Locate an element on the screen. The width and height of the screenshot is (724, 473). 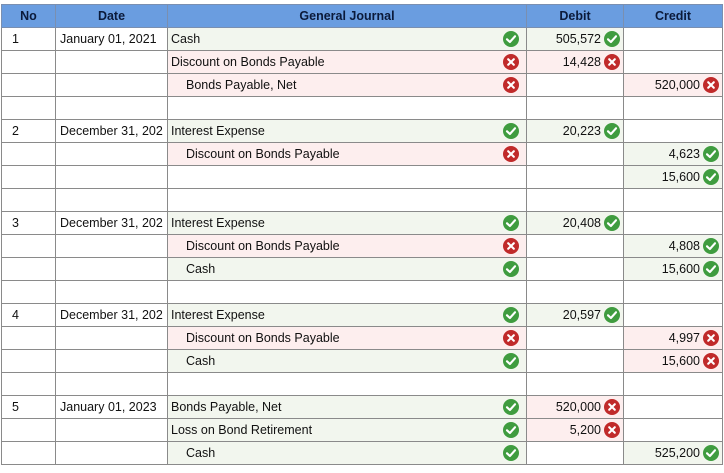
credit-cell: 4,623 is located at coordinates (673, 154).